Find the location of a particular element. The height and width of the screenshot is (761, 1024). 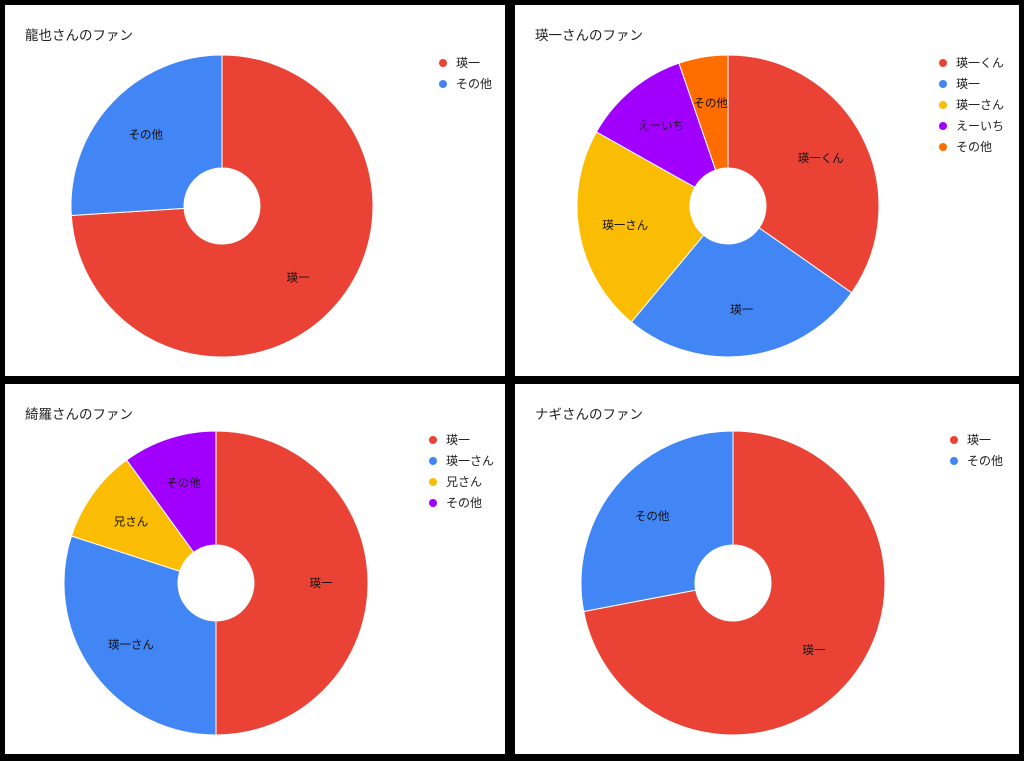

legend-label: 瑛一くん is located at coordinates (980, 63).